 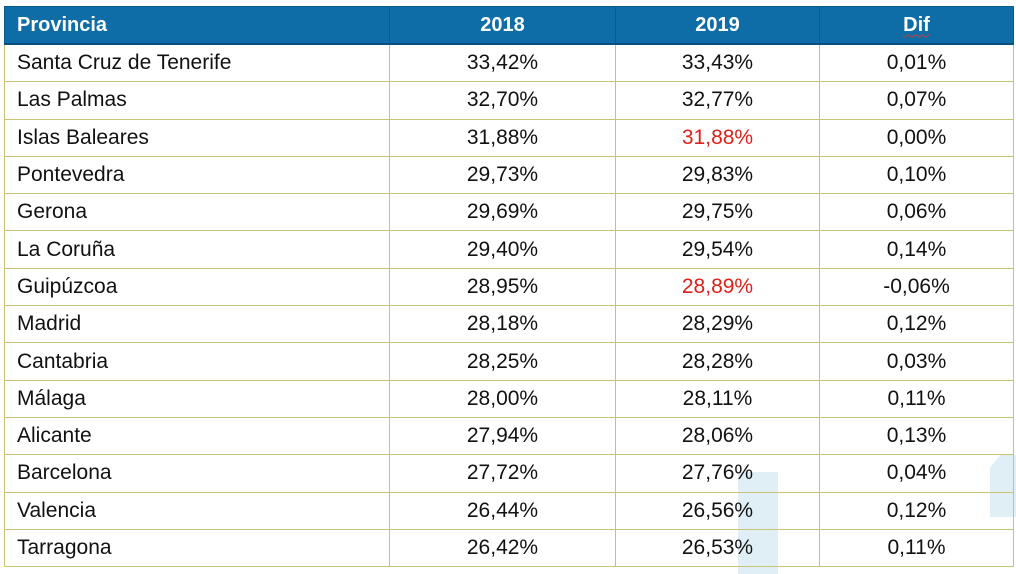 What do you see at coordinates (197, 510) in the screenshot?
I see `cell-provincia: Valencia` at bounding box center [197, 510].